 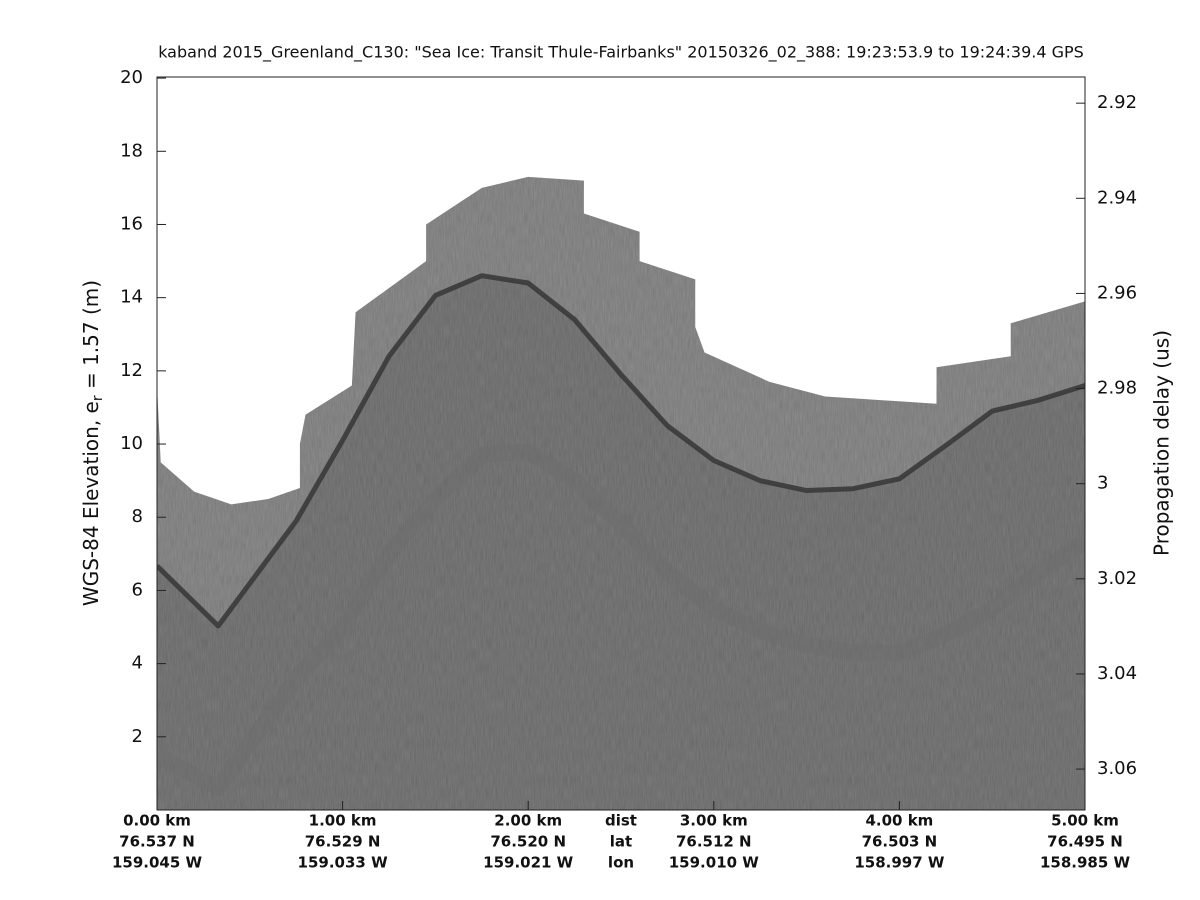 What do you see at coordinates (899, 821) in the screenshot?
I see `x-tick-label: 4.00 km` at bounding box center [899, 821].